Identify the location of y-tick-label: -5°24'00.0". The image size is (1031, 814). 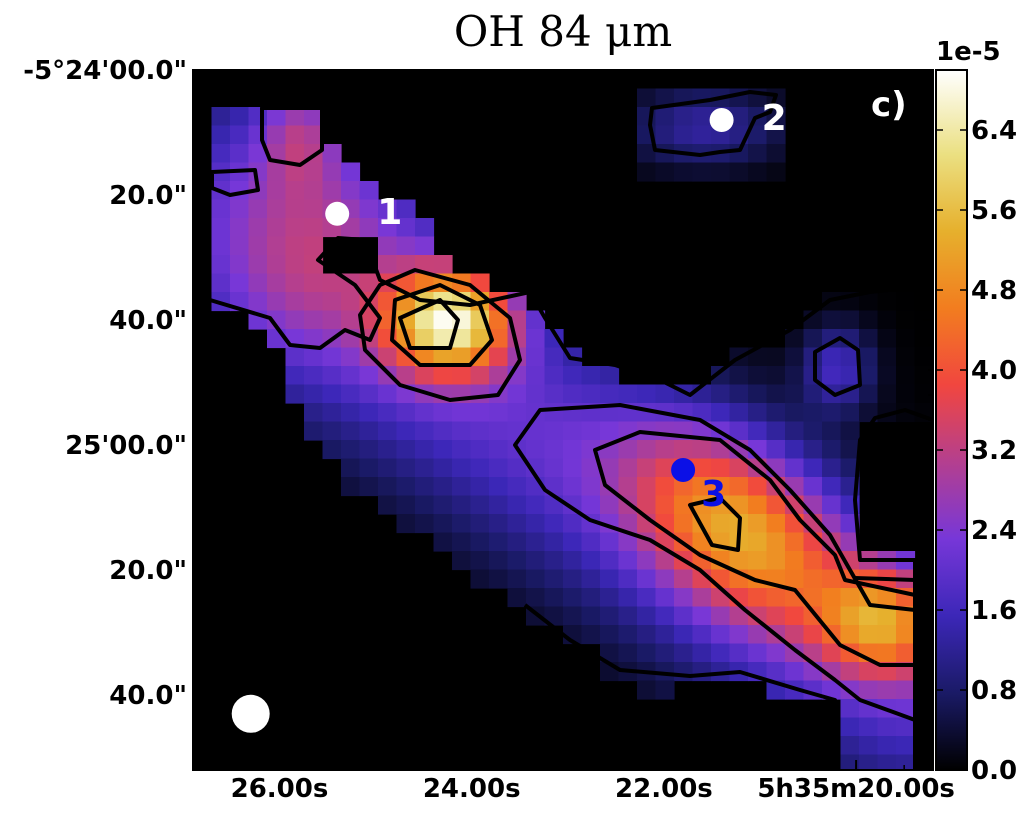
(105, 71).